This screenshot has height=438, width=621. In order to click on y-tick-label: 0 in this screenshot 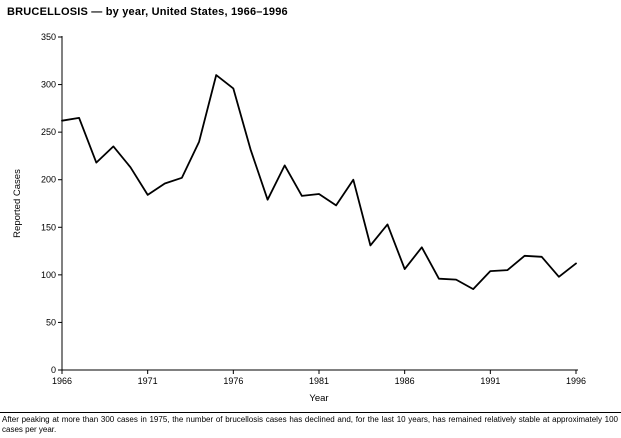, I will do `click(53, 370)`.